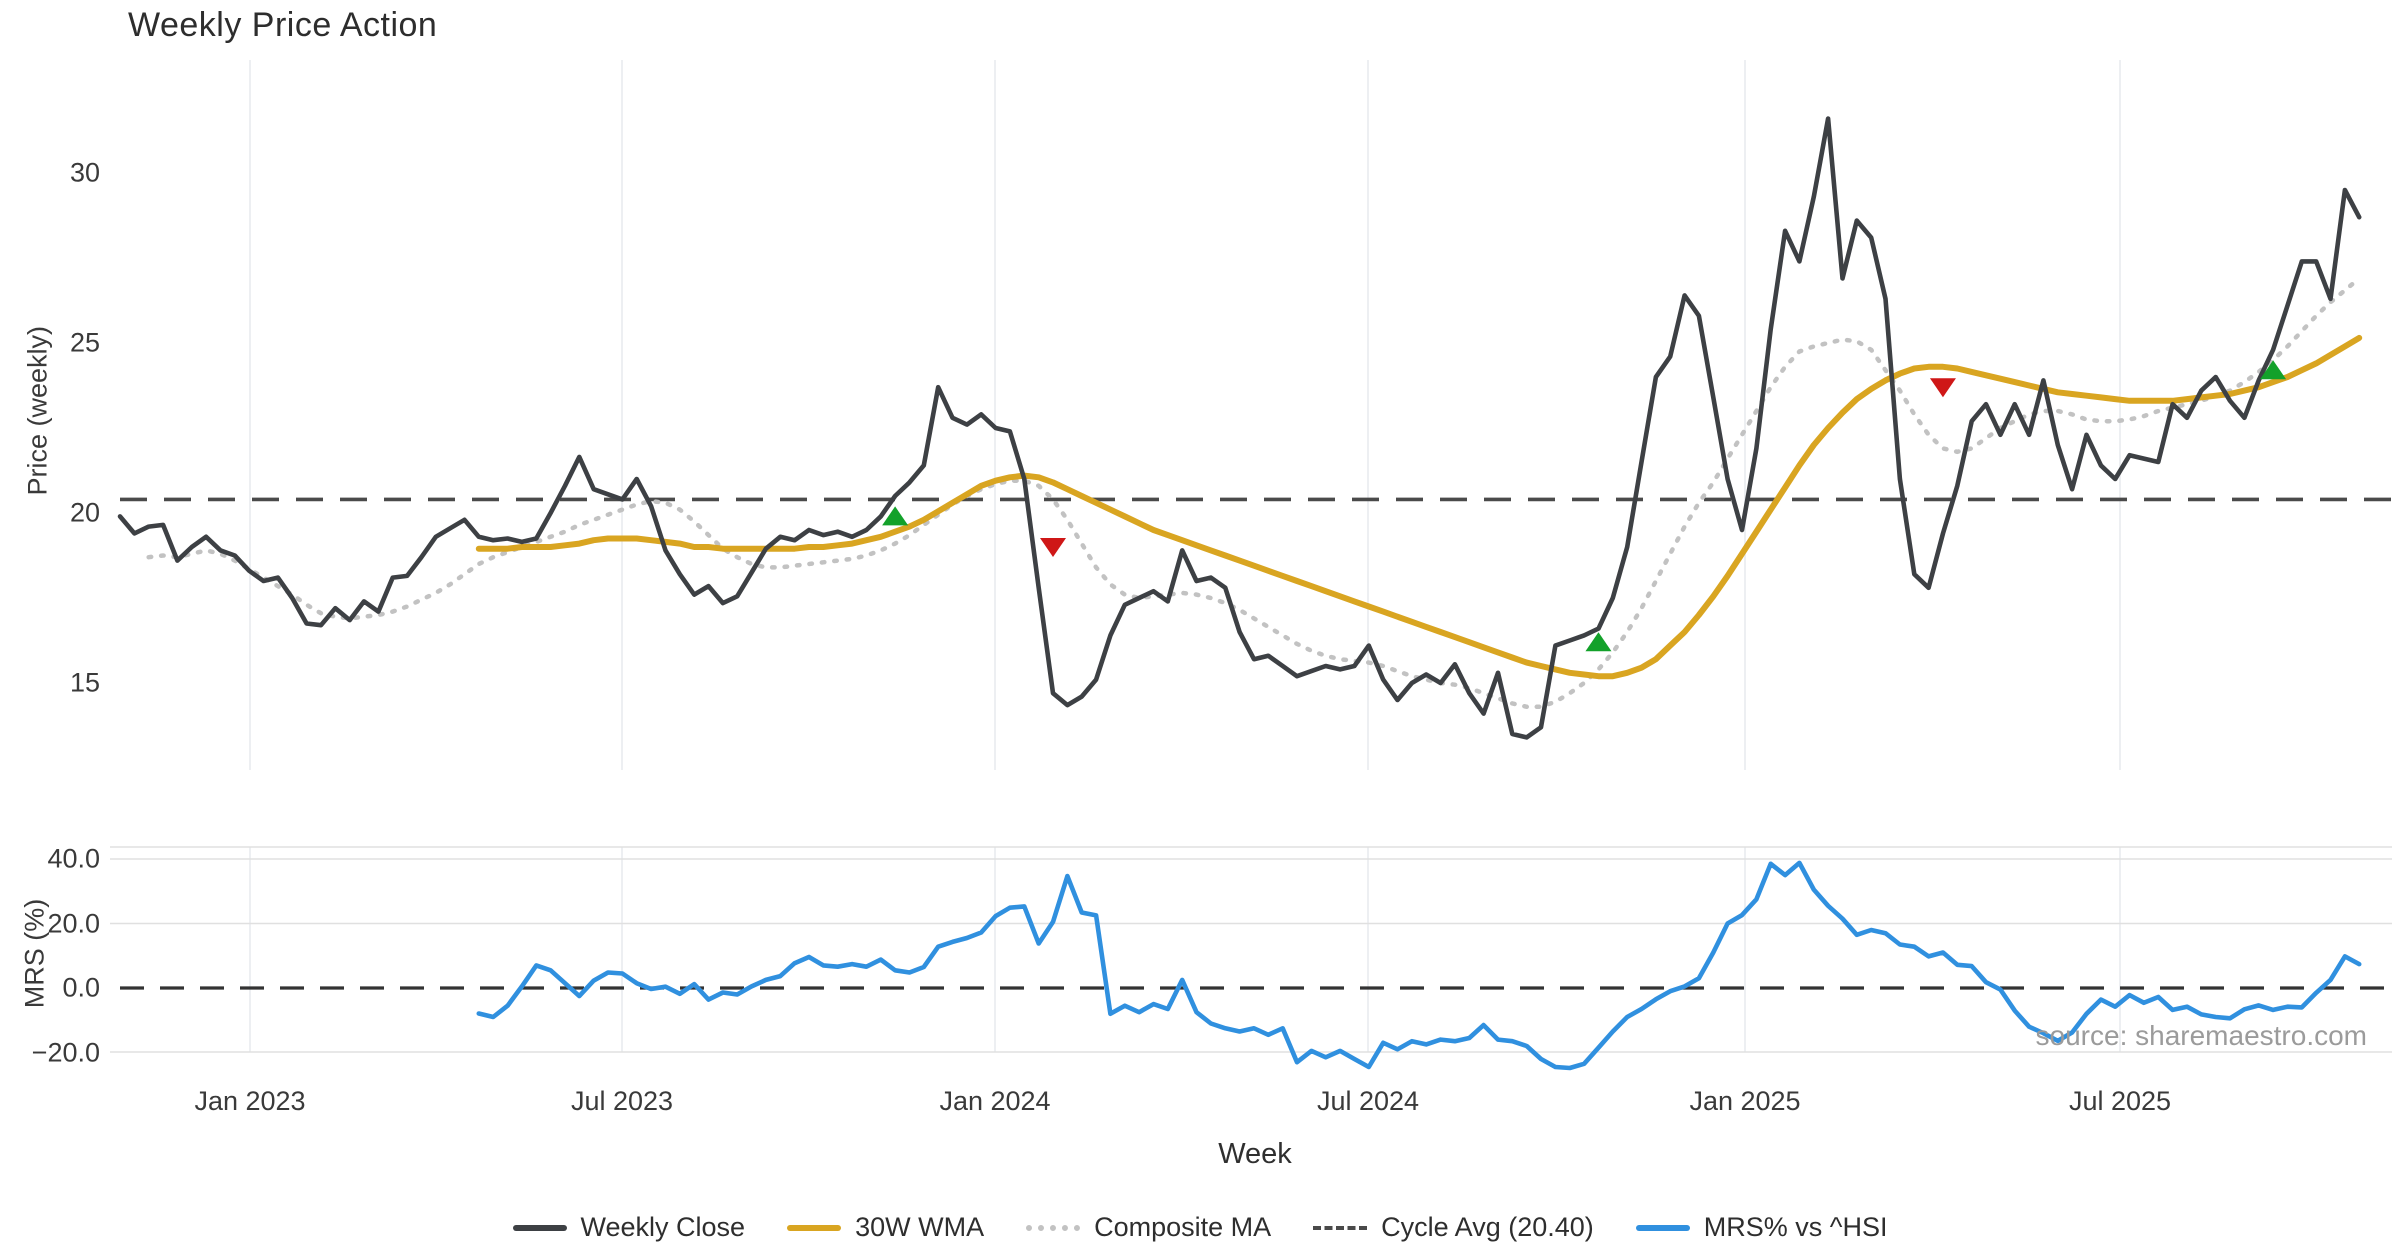 This screenshot has height=1260, width=2400. What do you see at coordinates (2201, 1035) in the screenshot?
I see `source-watermark: source: sharemaestro.com` at bounding box center [2201, 1035].